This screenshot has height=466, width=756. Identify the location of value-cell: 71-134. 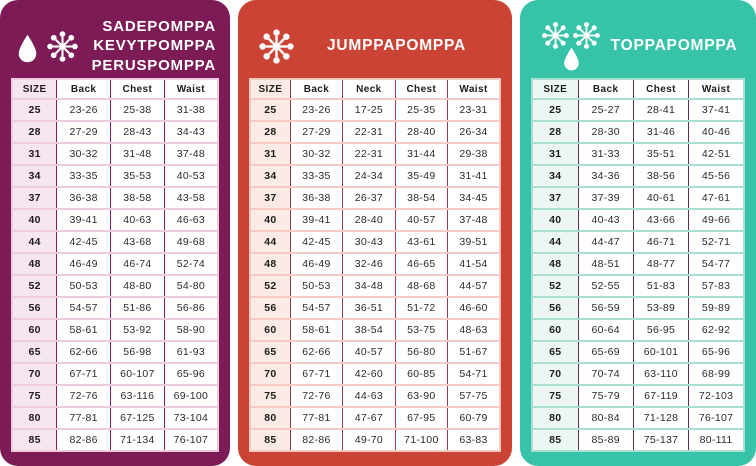
(137, 439).